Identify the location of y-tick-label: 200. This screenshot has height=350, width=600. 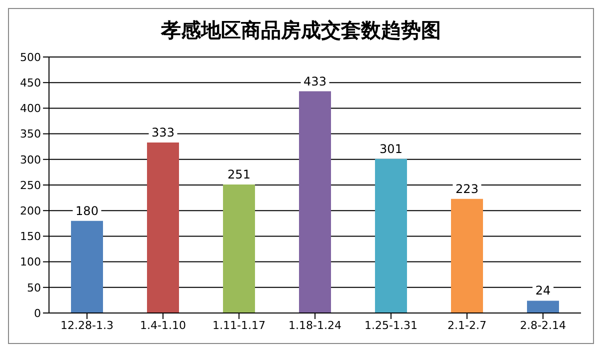
(30, 211).